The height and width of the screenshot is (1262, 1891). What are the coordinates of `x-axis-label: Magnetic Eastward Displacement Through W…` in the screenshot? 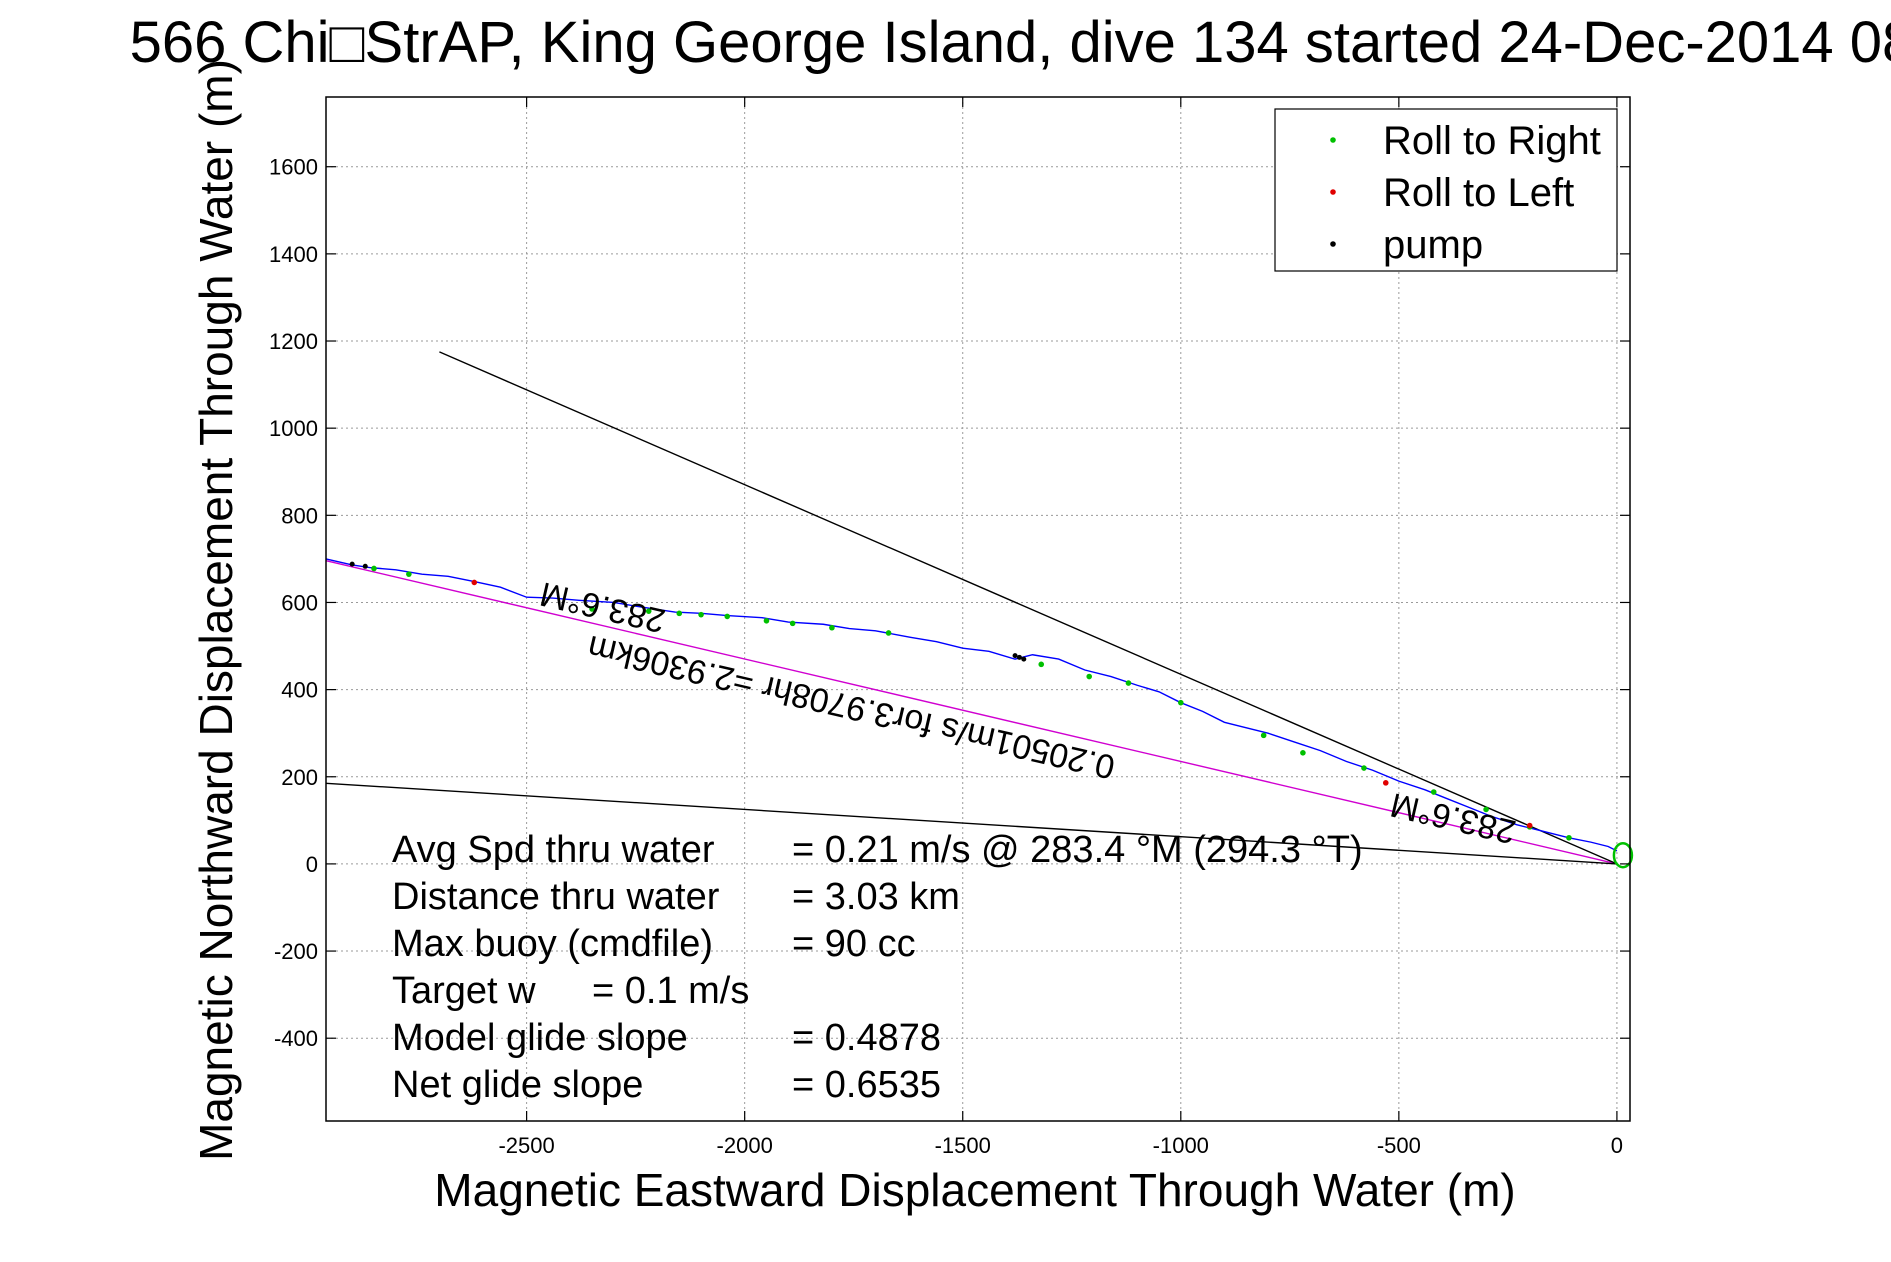 It's located at (974, 1190).